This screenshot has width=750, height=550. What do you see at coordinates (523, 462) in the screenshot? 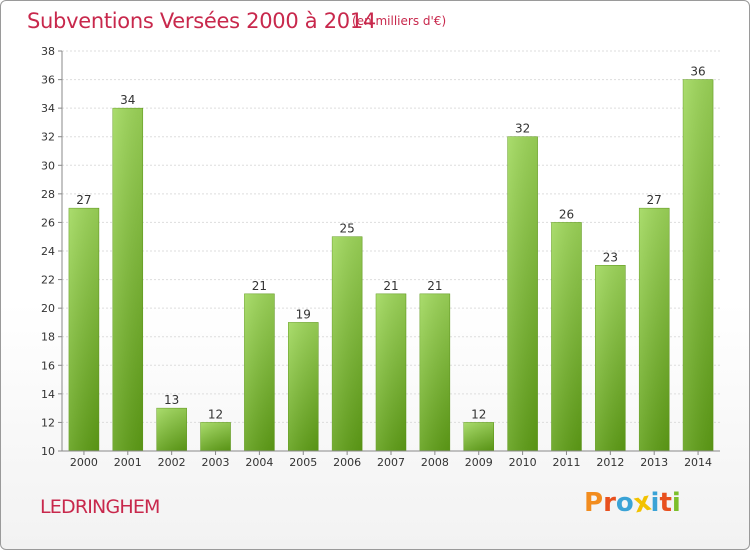
I see `x-tick-label: 2010` at bounding box center [523, 462].